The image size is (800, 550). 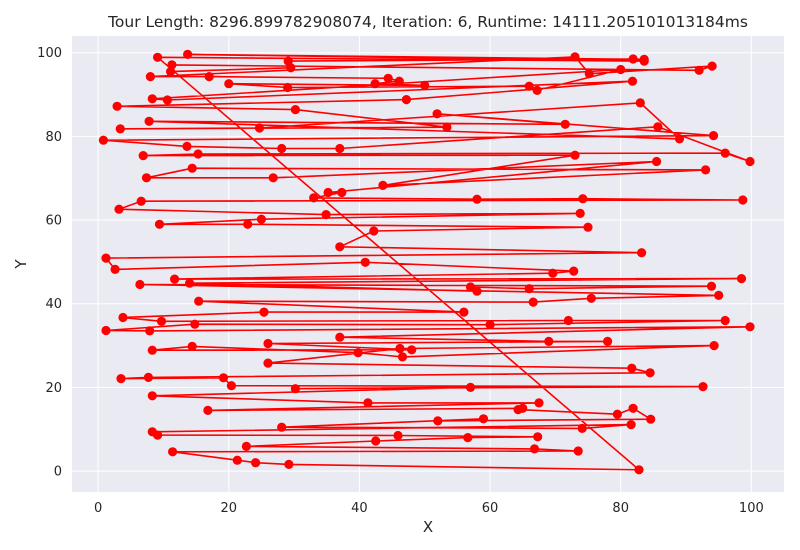 What do you see at coordinates (49, 53) in the screenshot?
I see `y-tick-label: 100` at bounding box center [49, 53].